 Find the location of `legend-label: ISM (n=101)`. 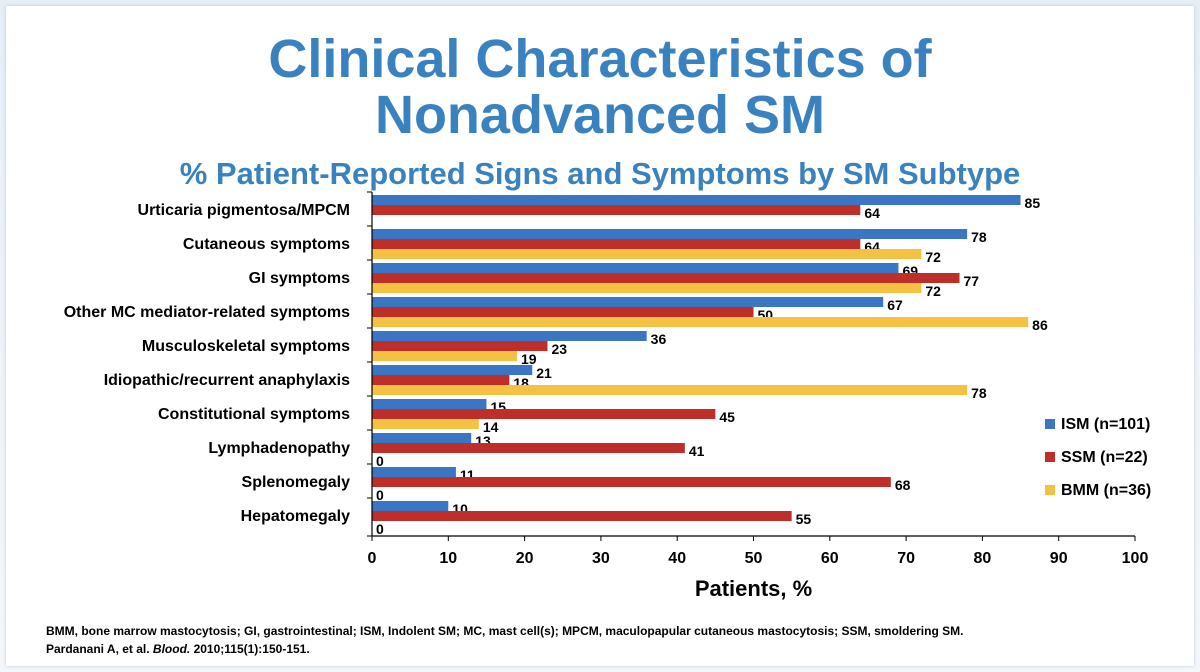

legend-label: ISM (n=101) is located at coordinates (1105, 424).